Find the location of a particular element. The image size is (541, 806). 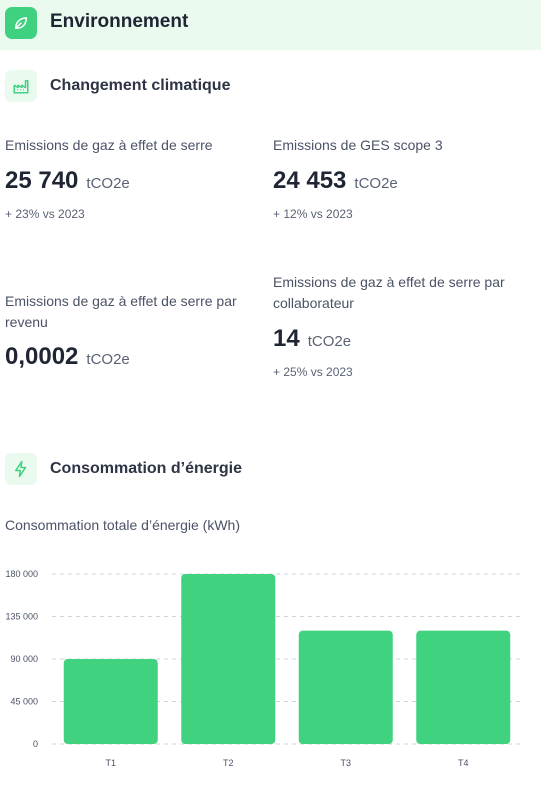

y-tick-label: 135 000 is located at coordinates (21, 617).